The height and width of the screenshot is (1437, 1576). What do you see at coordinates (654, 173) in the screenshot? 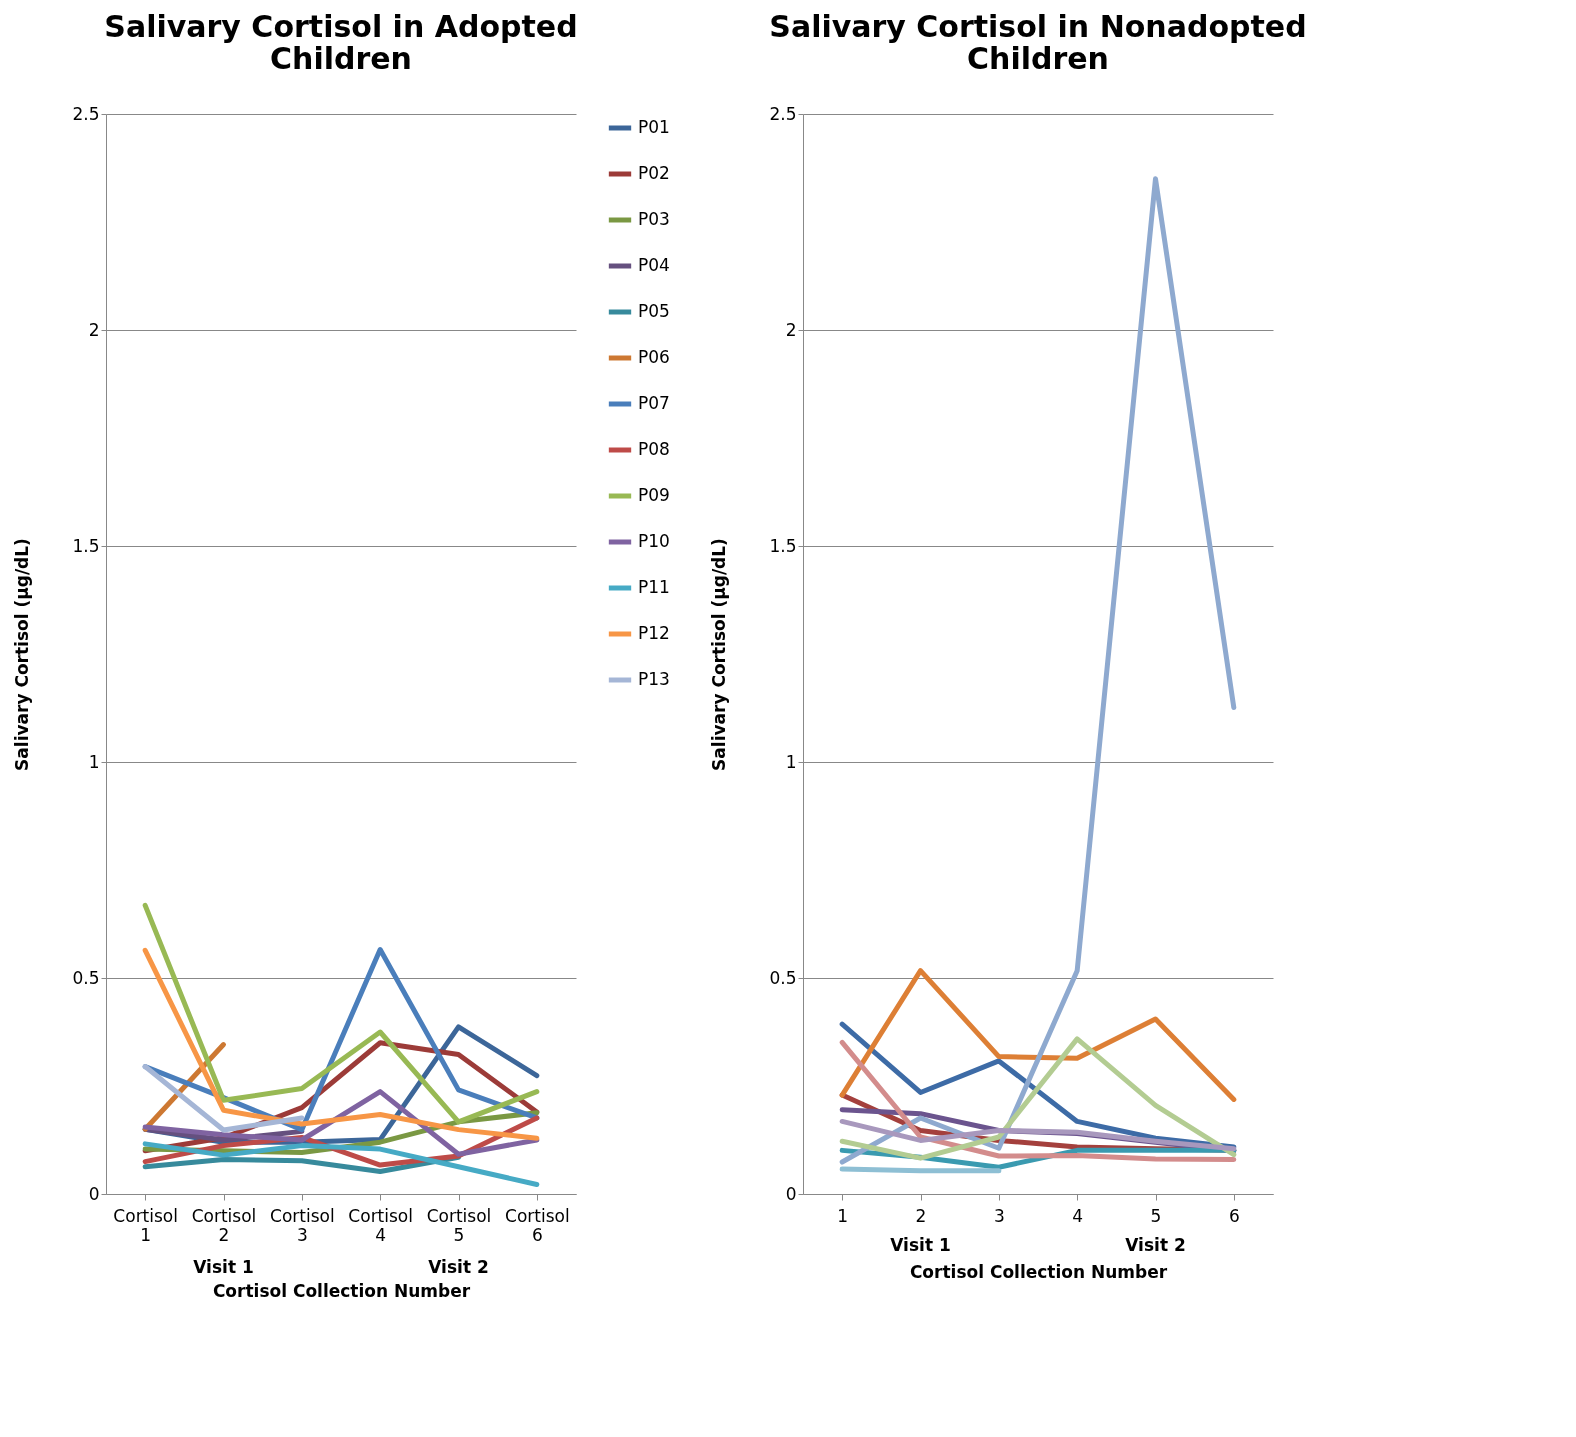
I see `legend-label: P02` at bounding box center [654, 173].